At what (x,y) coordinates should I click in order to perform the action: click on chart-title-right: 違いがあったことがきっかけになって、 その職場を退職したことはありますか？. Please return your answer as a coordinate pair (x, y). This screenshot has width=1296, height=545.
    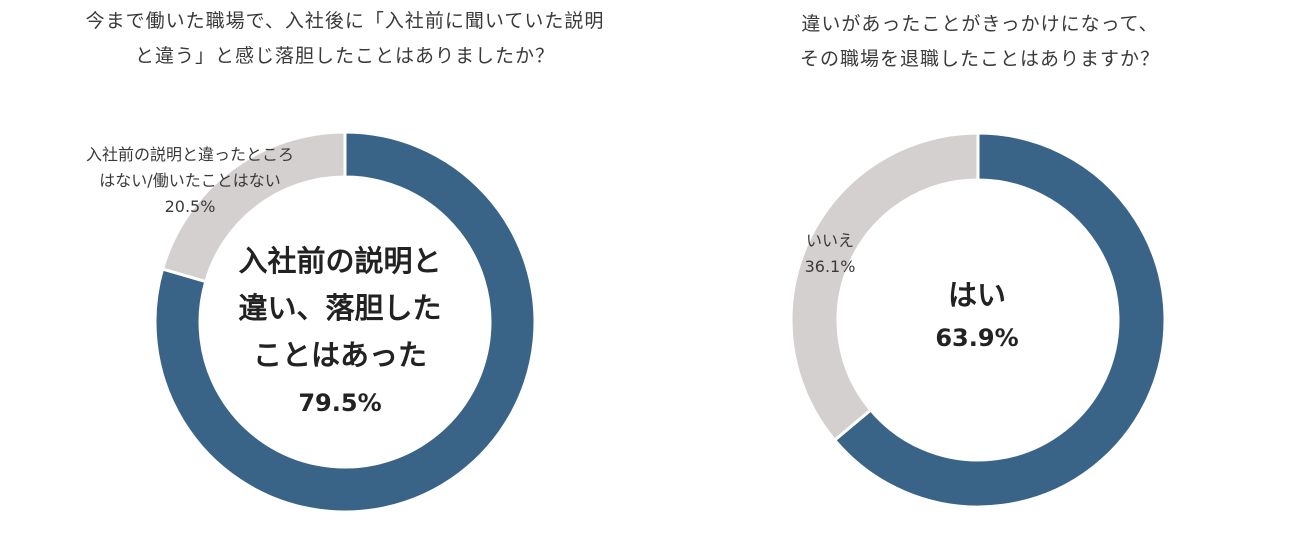
    Looking at the image, I should click on (980, 42).